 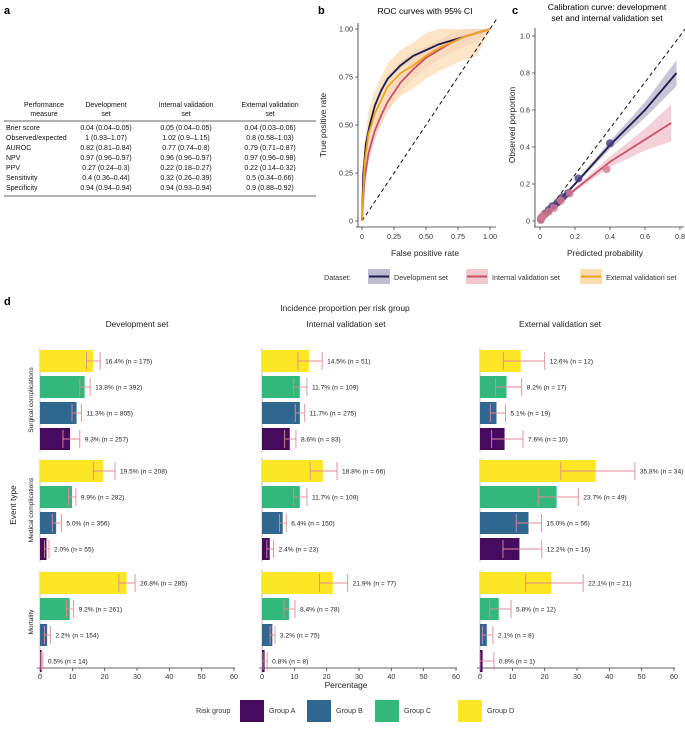 What do you see at coordinates (185, 178) in the screenshot?
I see `table-cell: 0.32 (0.26–0.39)` at bounding box center [185, 178].